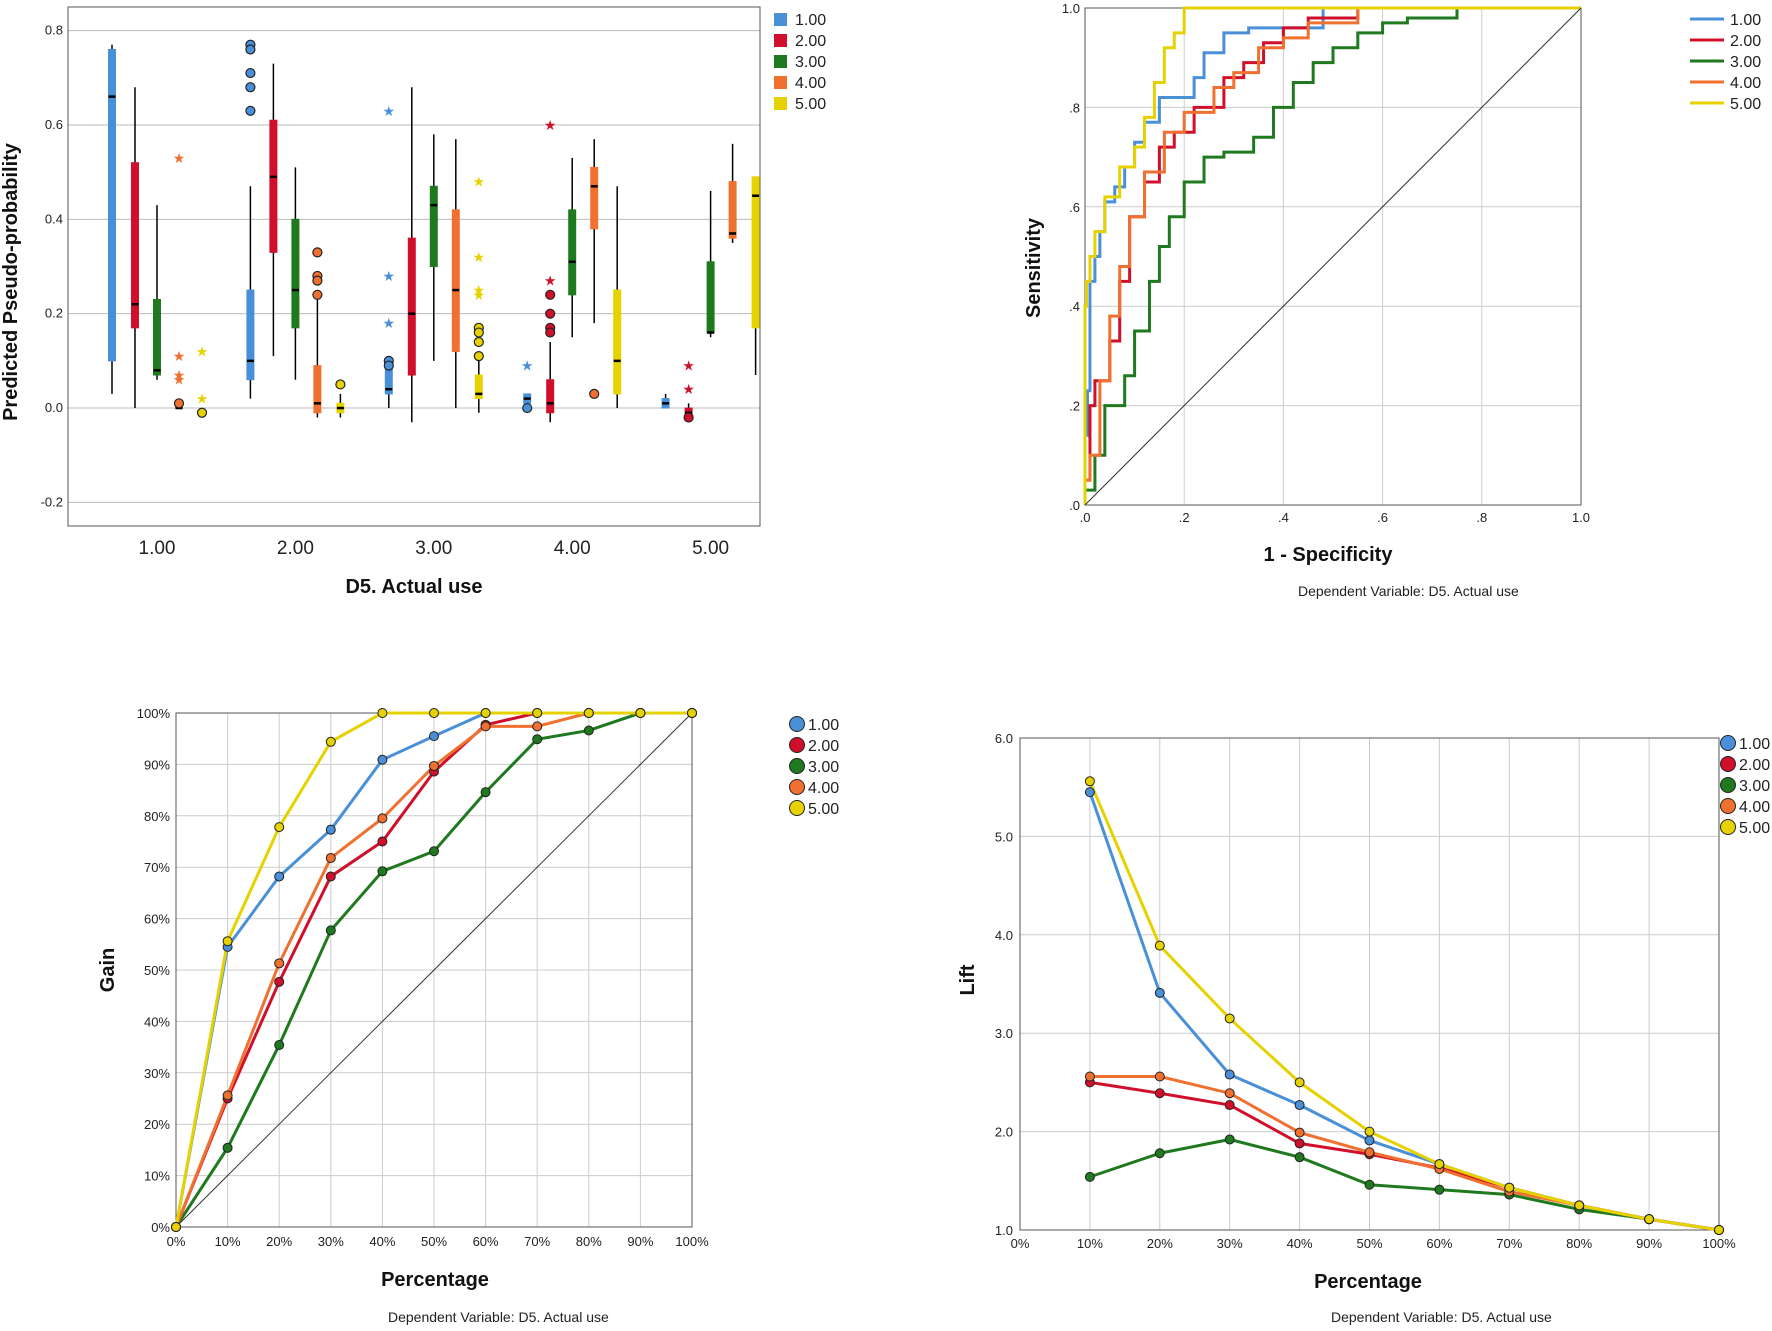  What do you see at coordinates (797, 766) in the screenshot?
I see `gain-legend-swatch` at bounding box center [797, 766].